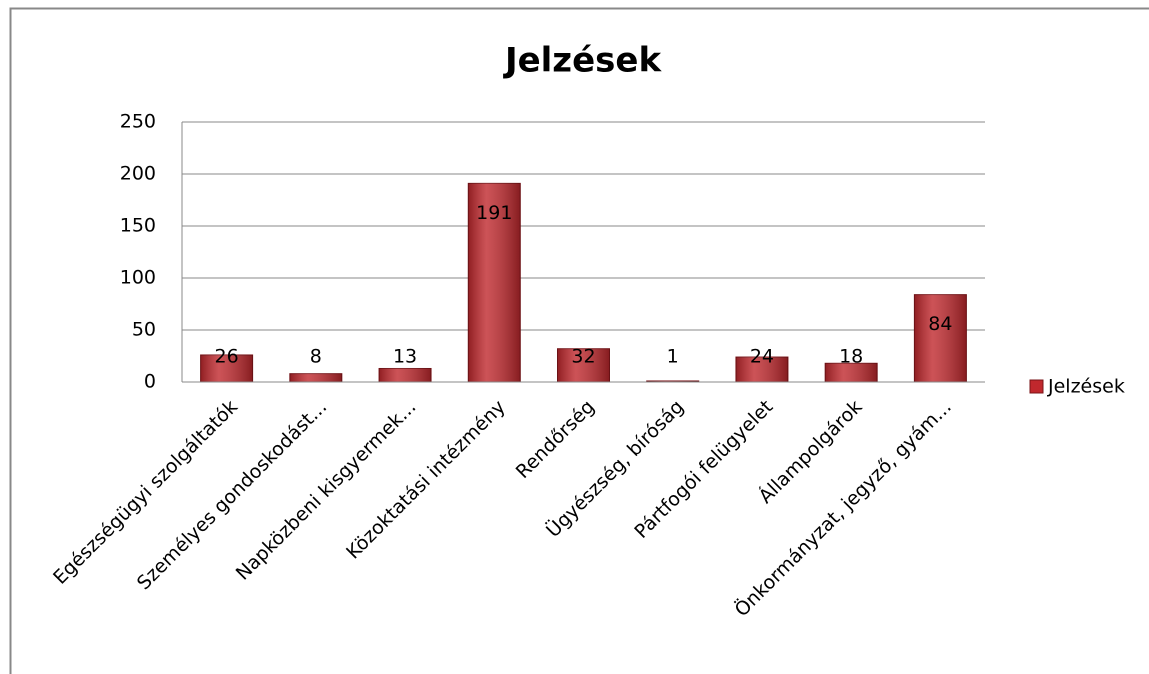 The image size is (1149, 674). I want to click on y-tick-label: 50, so click(144, 330).